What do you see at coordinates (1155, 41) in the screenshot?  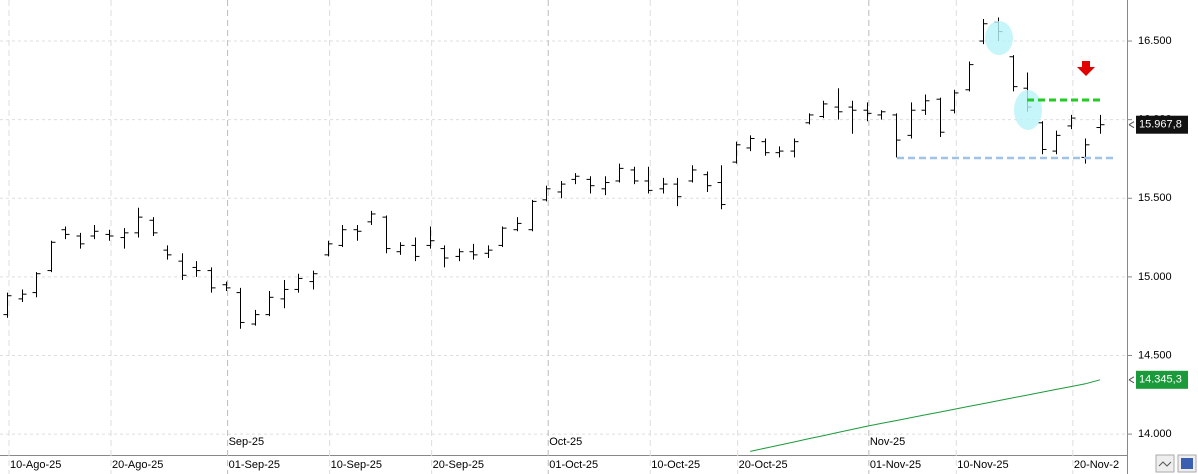 I see `y-tick-label: 16.500` at bounding box center [1155, 41].